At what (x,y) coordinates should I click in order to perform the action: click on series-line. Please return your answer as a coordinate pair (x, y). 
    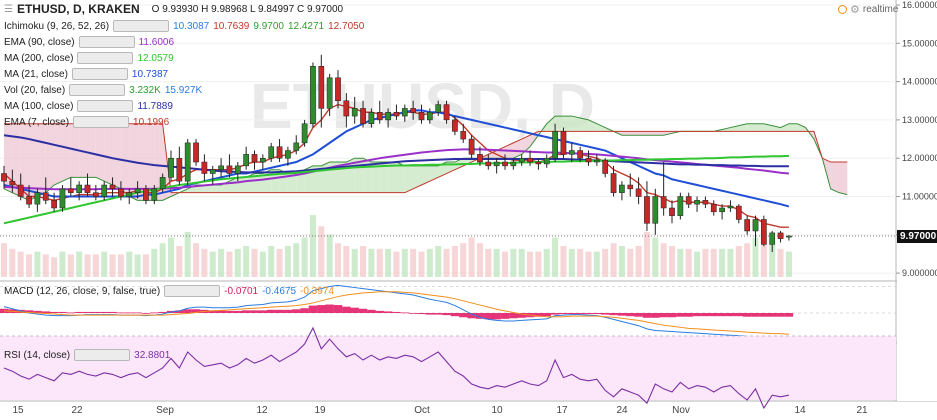
    Looking at the image, I should click on (396, 154).